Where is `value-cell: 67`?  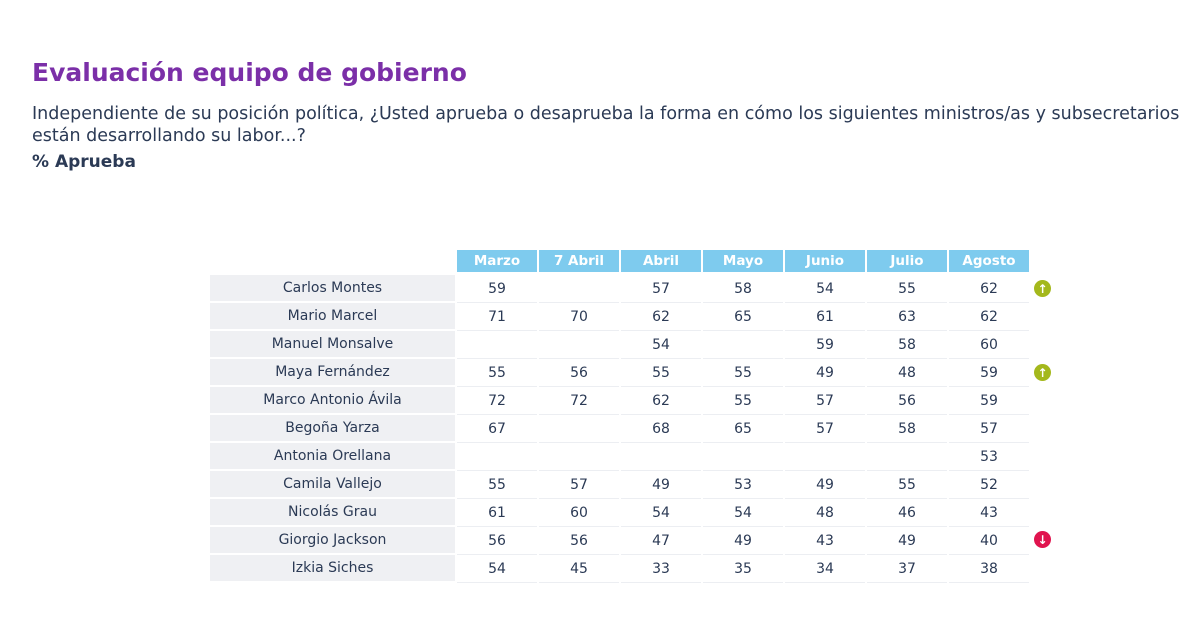
value-cell: 67 is located at coordinates (497, 429).